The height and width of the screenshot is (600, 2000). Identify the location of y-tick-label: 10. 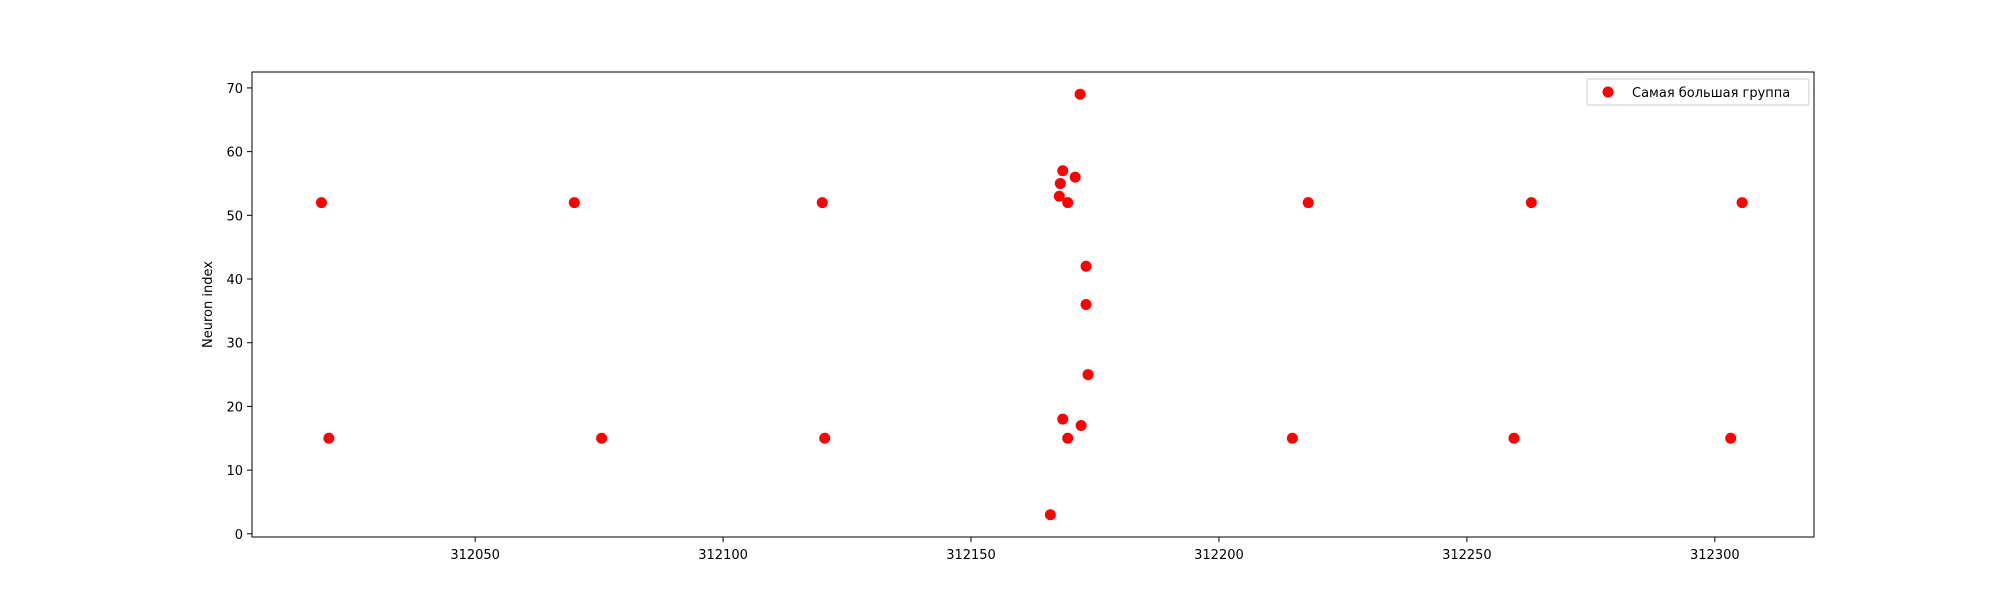
(234, 471).